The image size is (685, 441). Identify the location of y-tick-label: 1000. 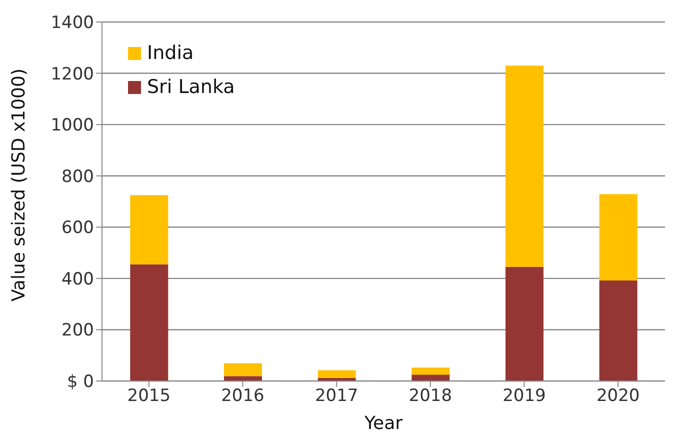
(72, 126).